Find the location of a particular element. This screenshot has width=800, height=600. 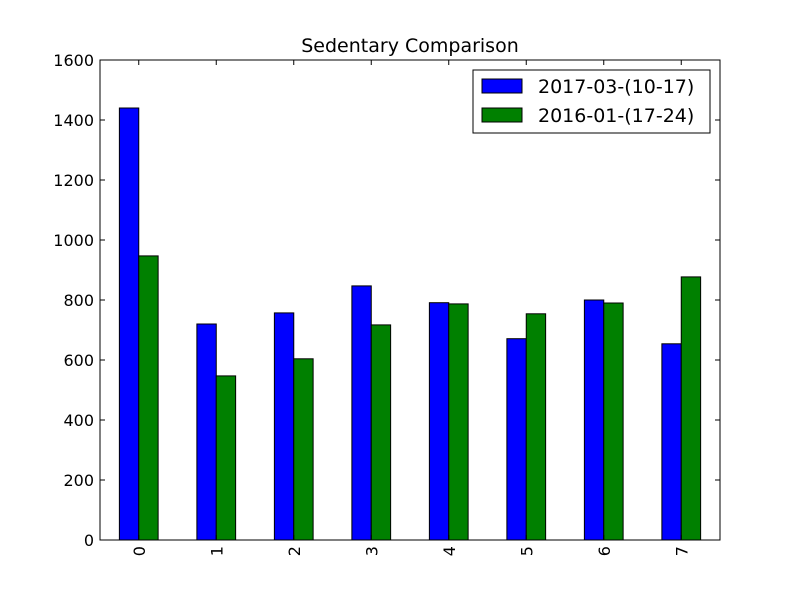

x-tick-label: 0 is located at coordinates (139, 551).